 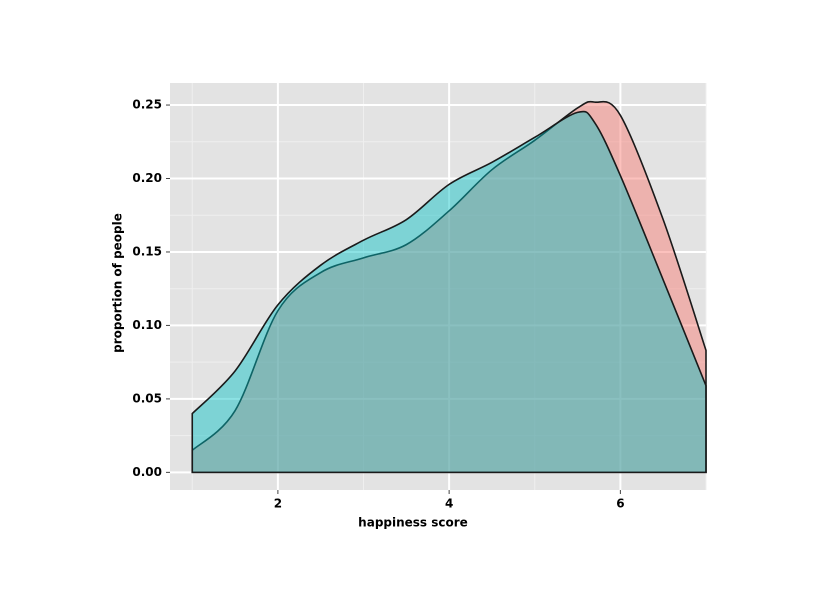 I want to click on x-tick-label: 6, so click(x=620, y=504).